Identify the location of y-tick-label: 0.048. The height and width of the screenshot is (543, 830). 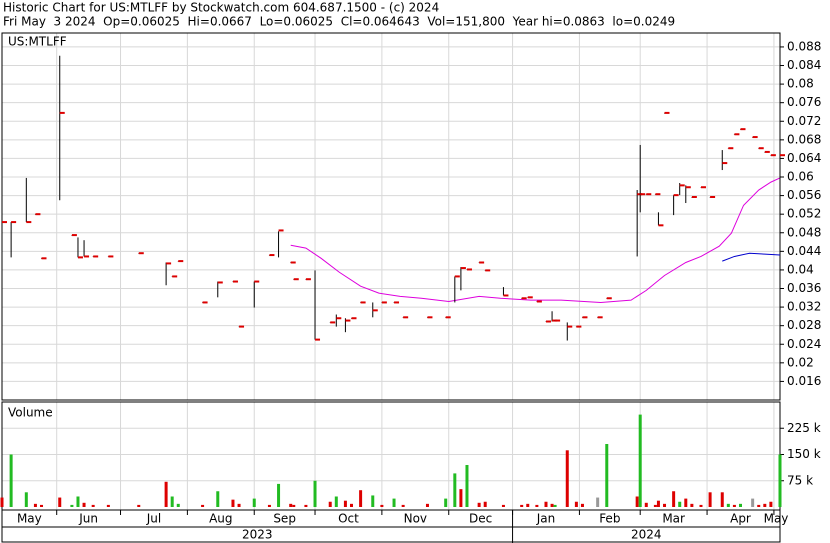
(804, 232).